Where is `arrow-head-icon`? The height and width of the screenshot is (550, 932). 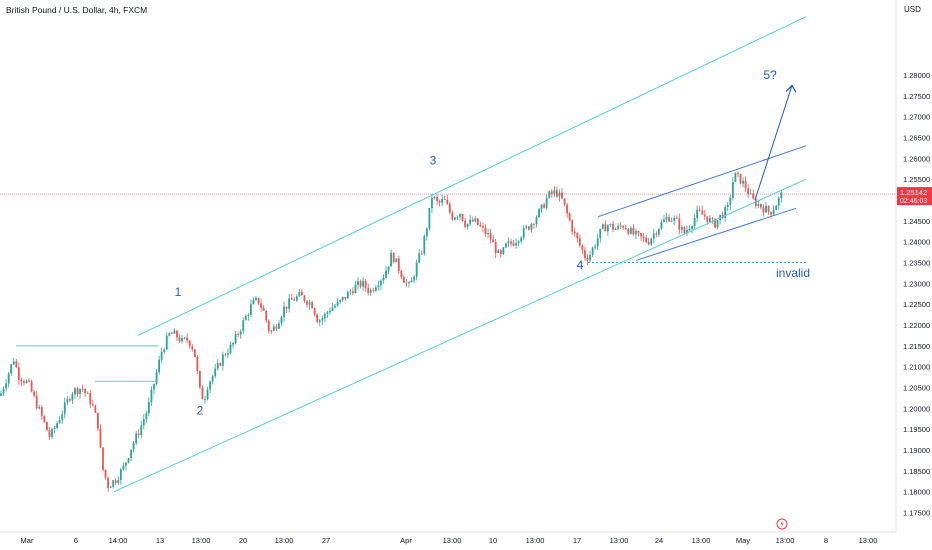 arrow-head-icon is located at coordinates (791, 88).